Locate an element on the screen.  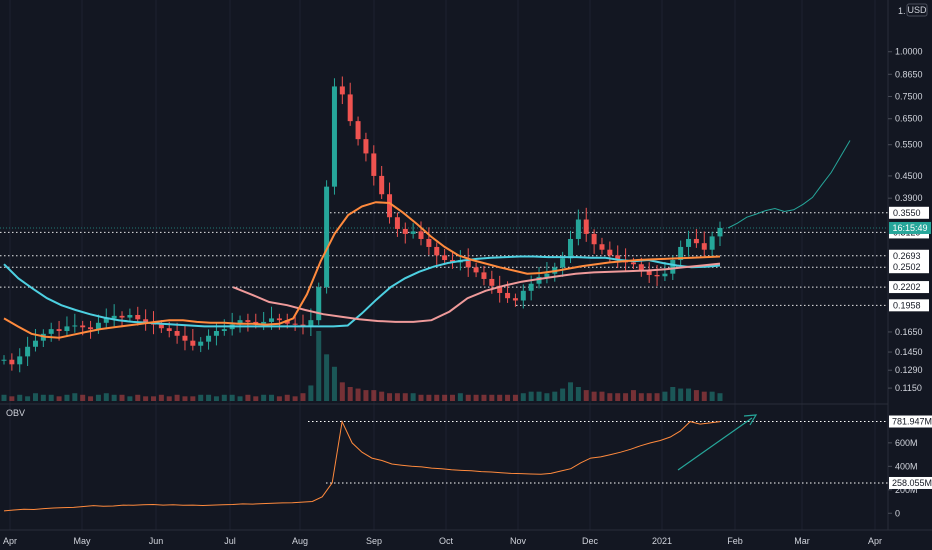
current-price-badge is located at coordinates (910, 227).